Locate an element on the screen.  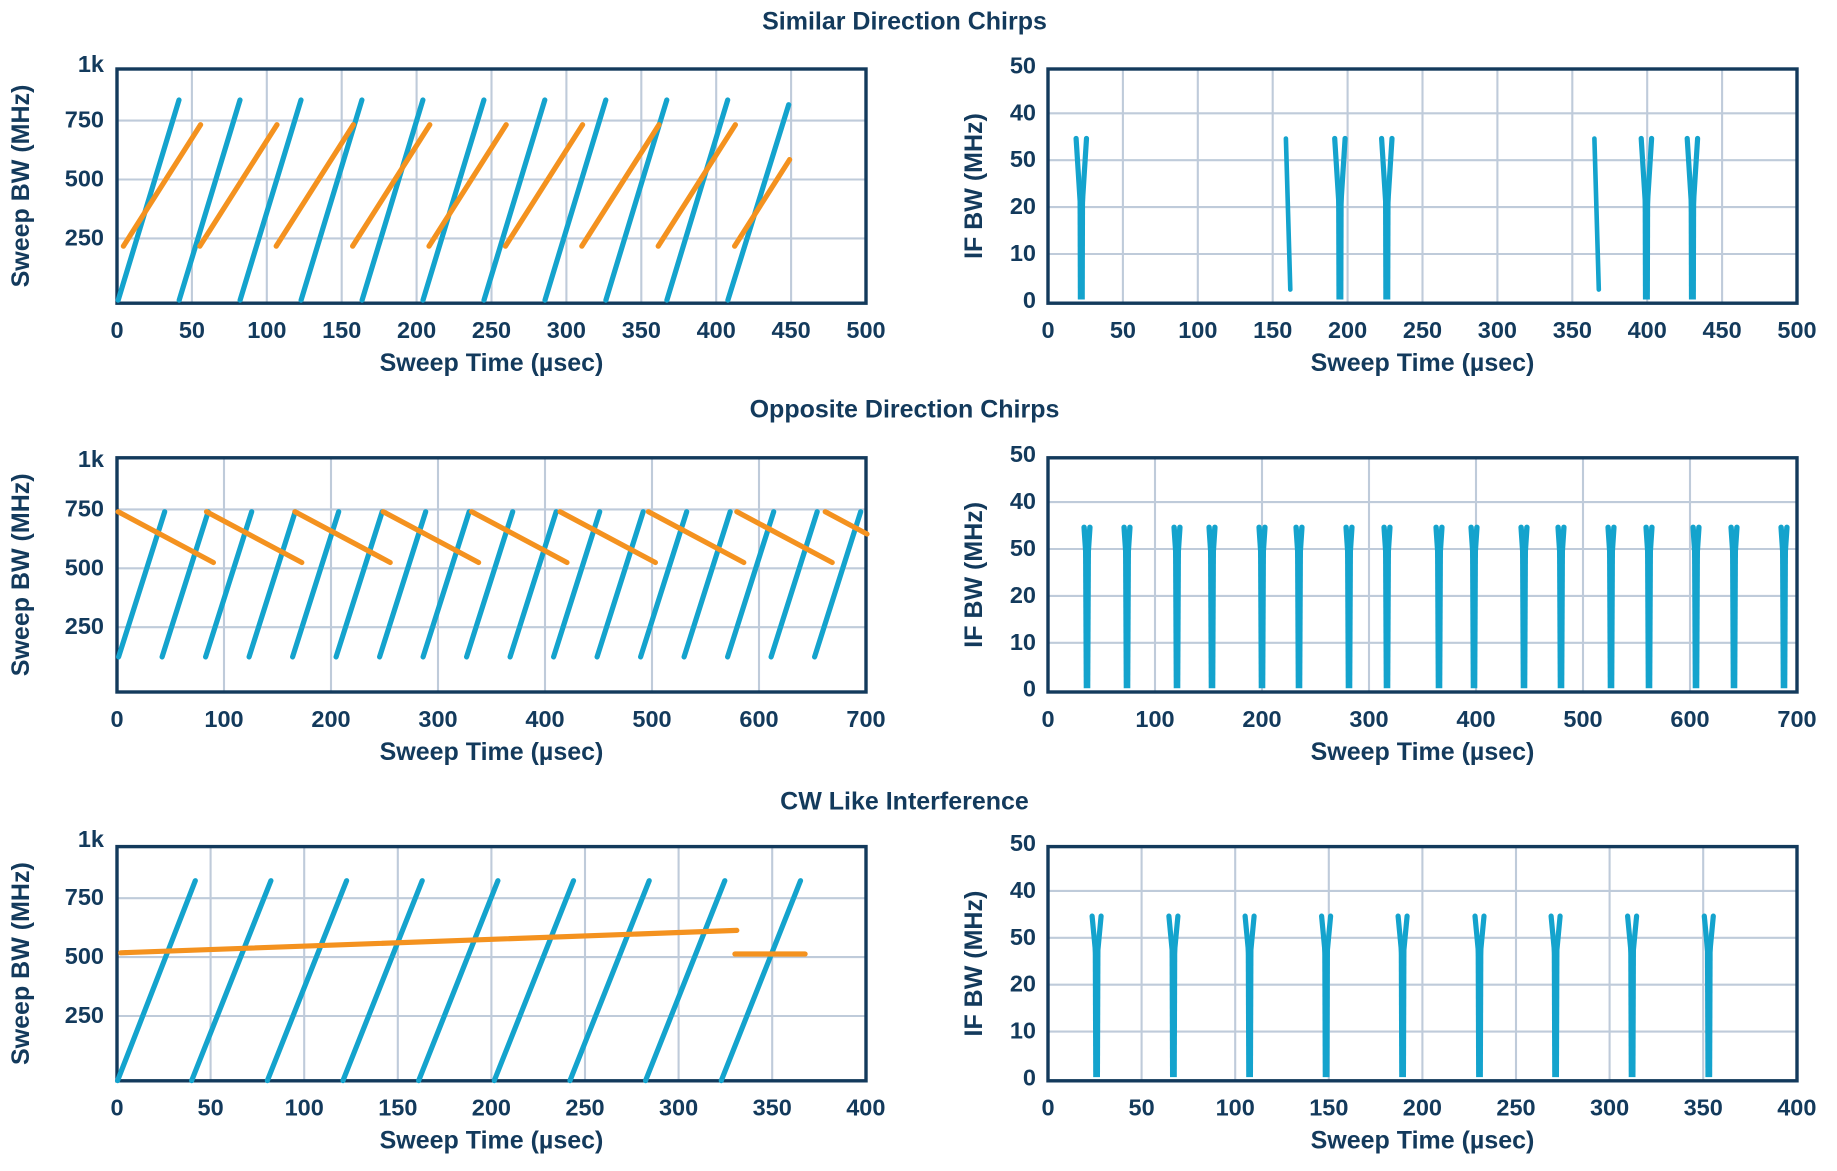
svg-text: CW Like Interference is located at coordinates (904, 802).